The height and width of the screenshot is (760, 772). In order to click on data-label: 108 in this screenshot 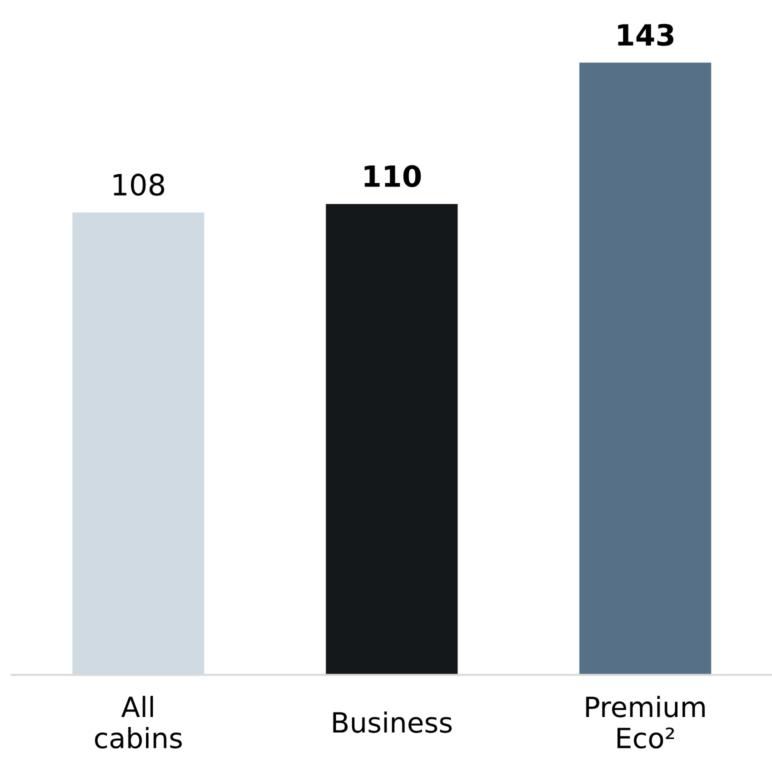, I will do `click(139, 185)`.